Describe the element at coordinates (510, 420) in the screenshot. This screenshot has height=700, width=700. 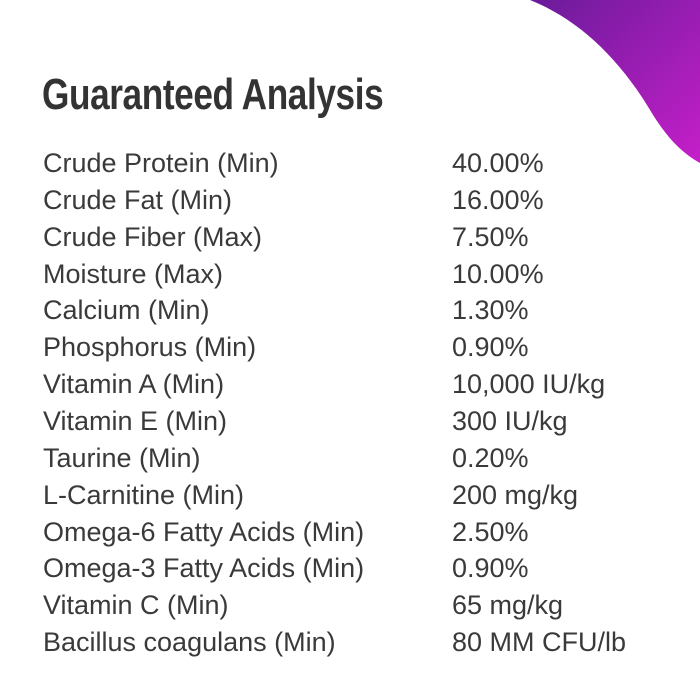
I see `nutrient-amount: 300 IU/kg` at that location.